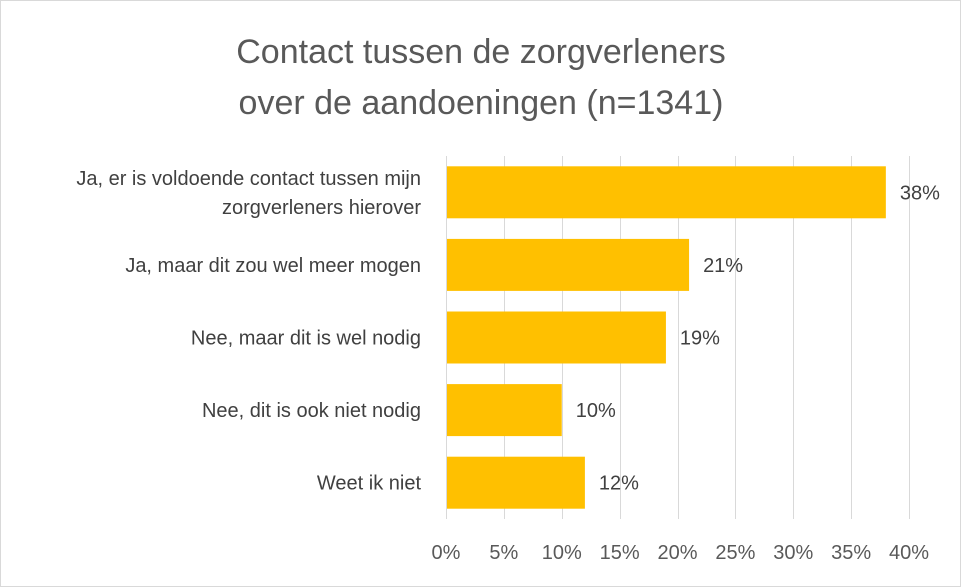  I want to click on category-label-1: Ja, er is voldoende contact tussen mijn, so click(248, 179).